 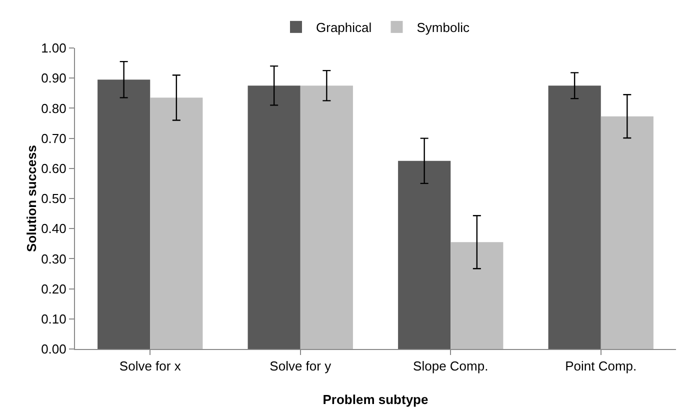 What do you see at coordinates (443, 27) in the screenshot?
I see `legend-label: Symbolic` at bounding box center [443, 27].